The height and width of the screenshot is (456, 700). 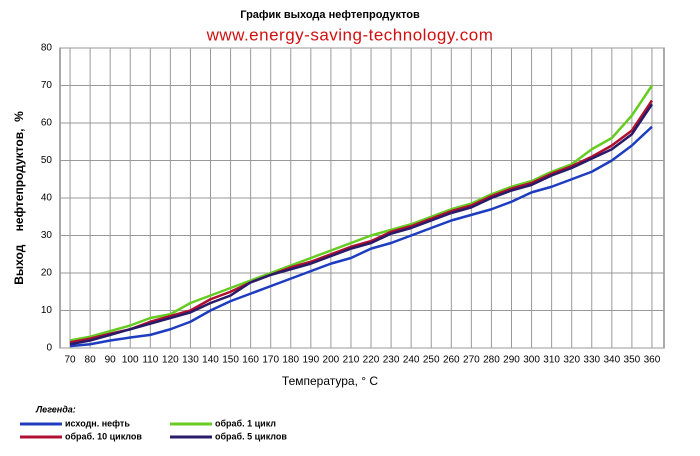 What do you see at coordinates (103, 436) in the screenshot?
I see `legend-label: обраб. 10 циклов` at bounding box center [103, 436].